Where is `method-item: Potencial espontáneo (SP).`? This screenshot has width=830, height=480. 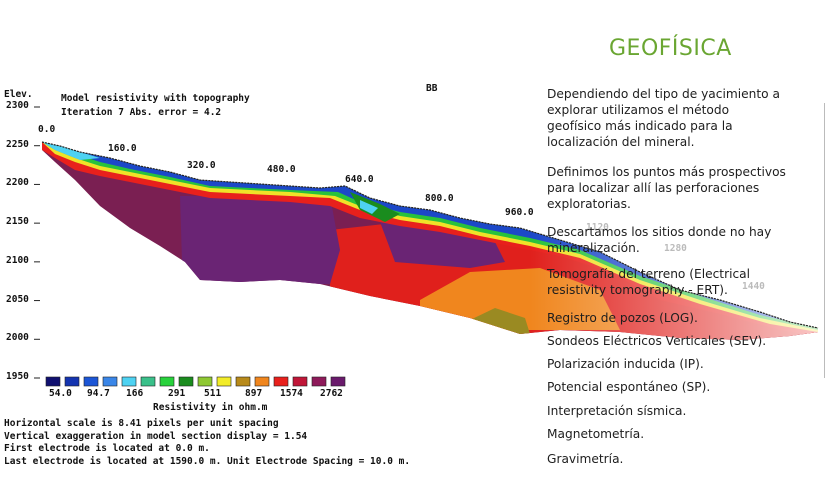
method-item: Potencial espontáneo (SP). is located at coordinates (629, 387).